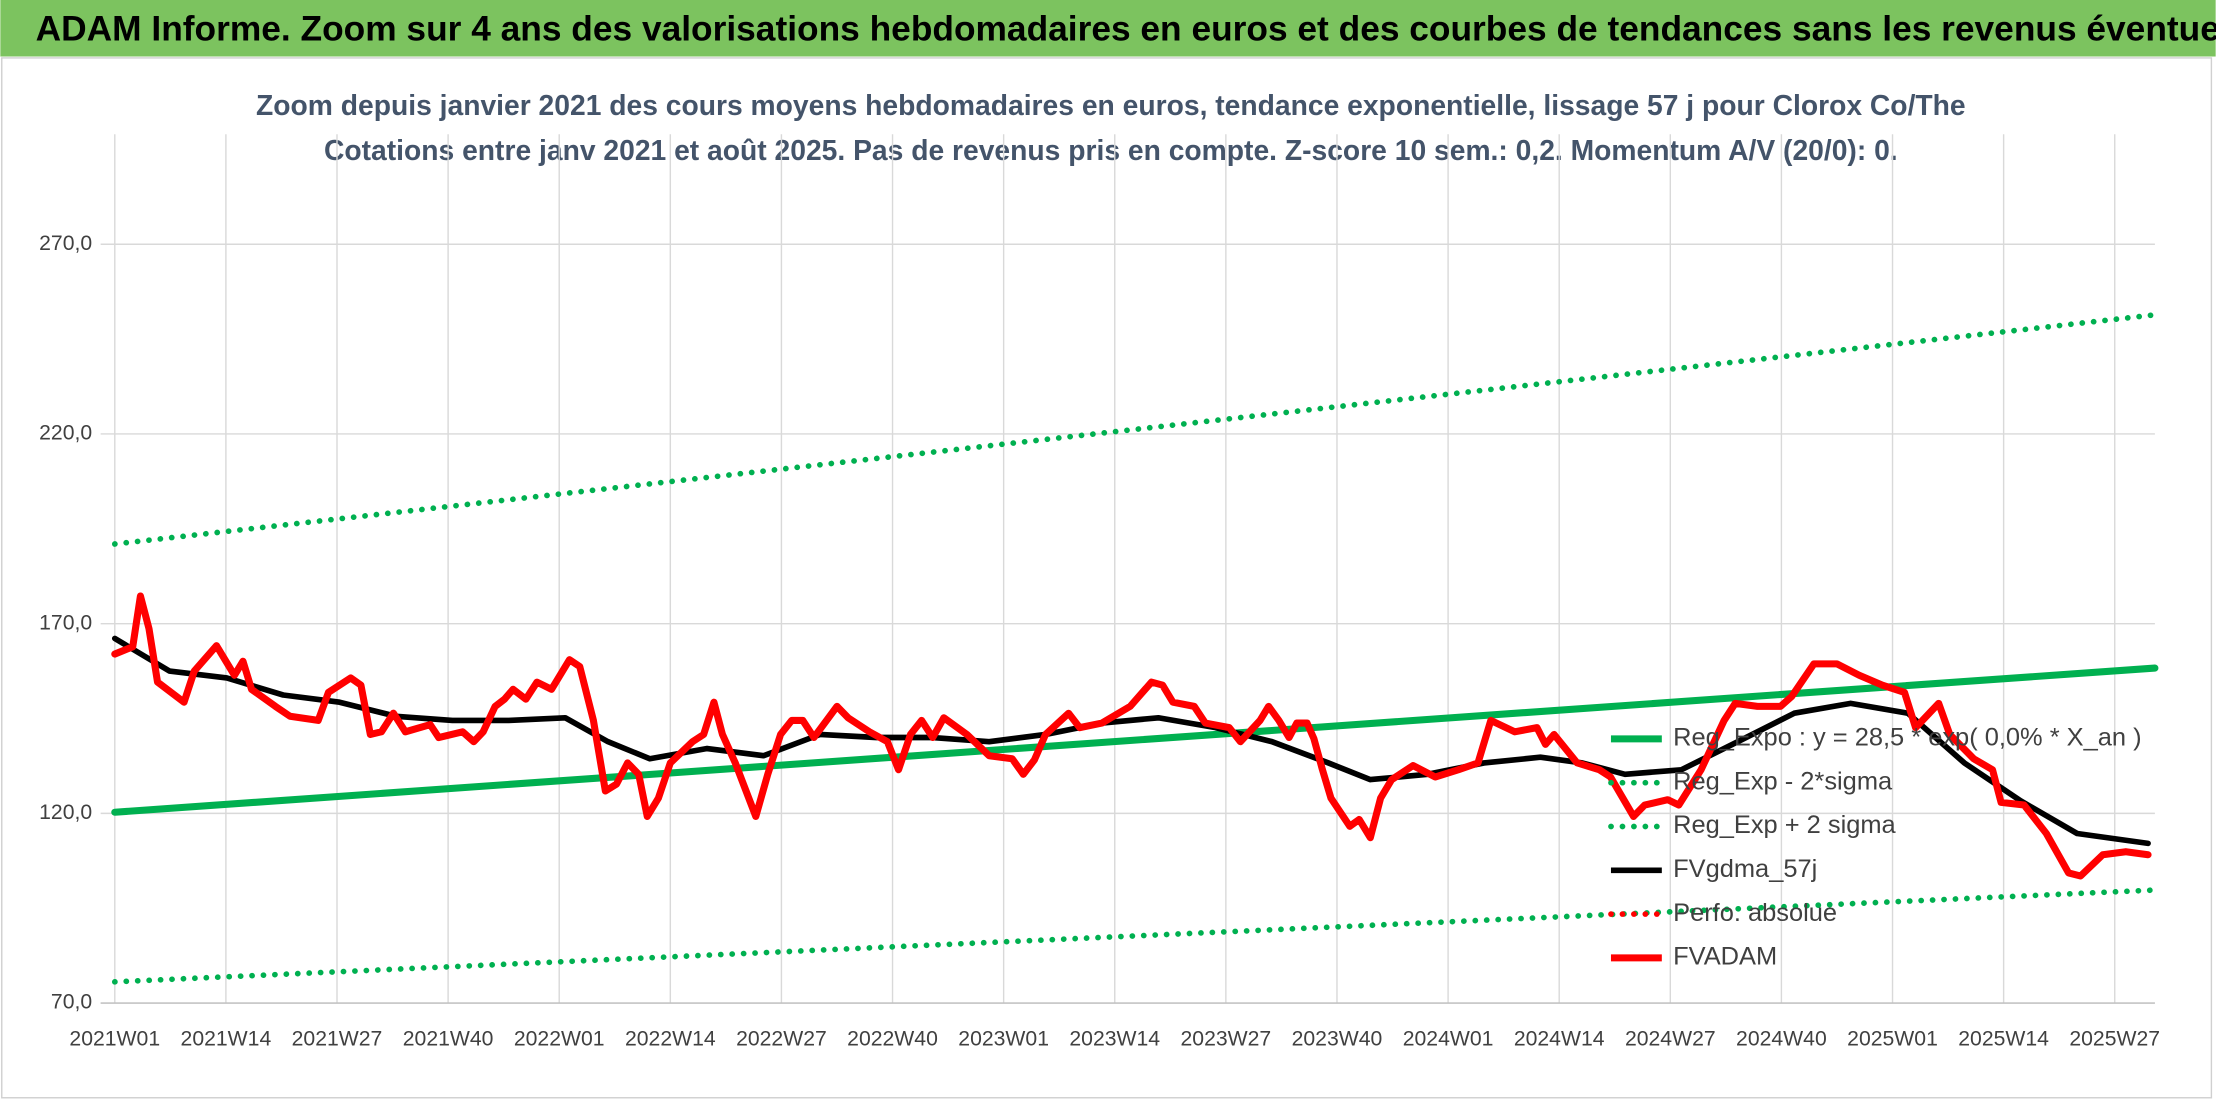 The width and height of the screenshot is (2216, 1102). I want to click on x-tick-label: 2025W14, so click(2003, 1038).